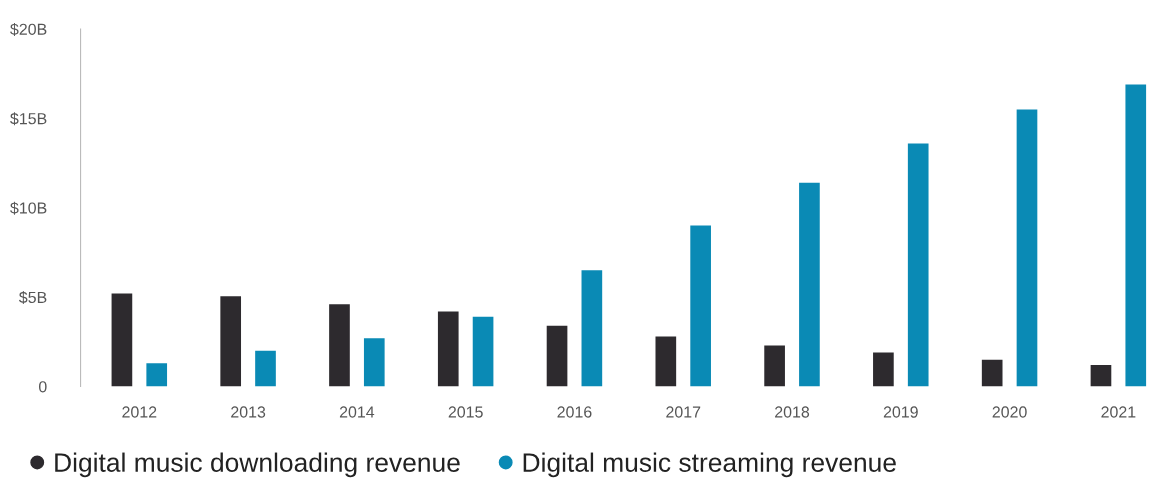  Describe the element at coordinates (28, 119) in the screenshot. I see `y-tick-label: $15B` at that location.